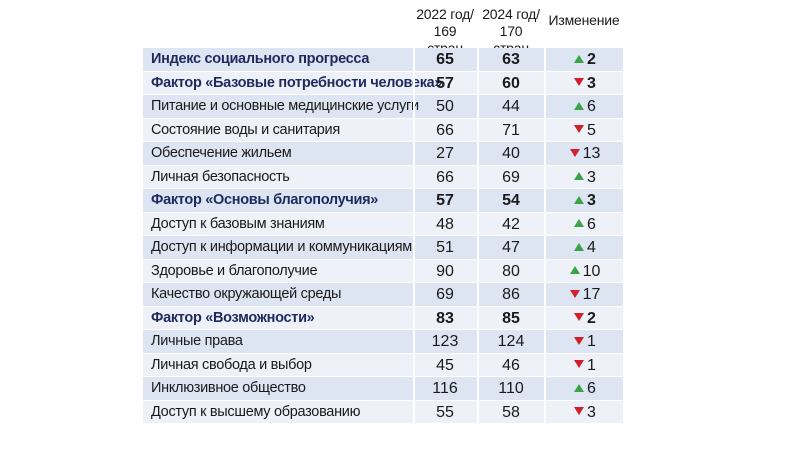 This screenshot has height=449, width=800. What do you see at coordinates (383, 248) in the screenshot?
I see `table-row: Доступ к информации и коммуникациям 51 47 4` at bounding box center [383, 248].